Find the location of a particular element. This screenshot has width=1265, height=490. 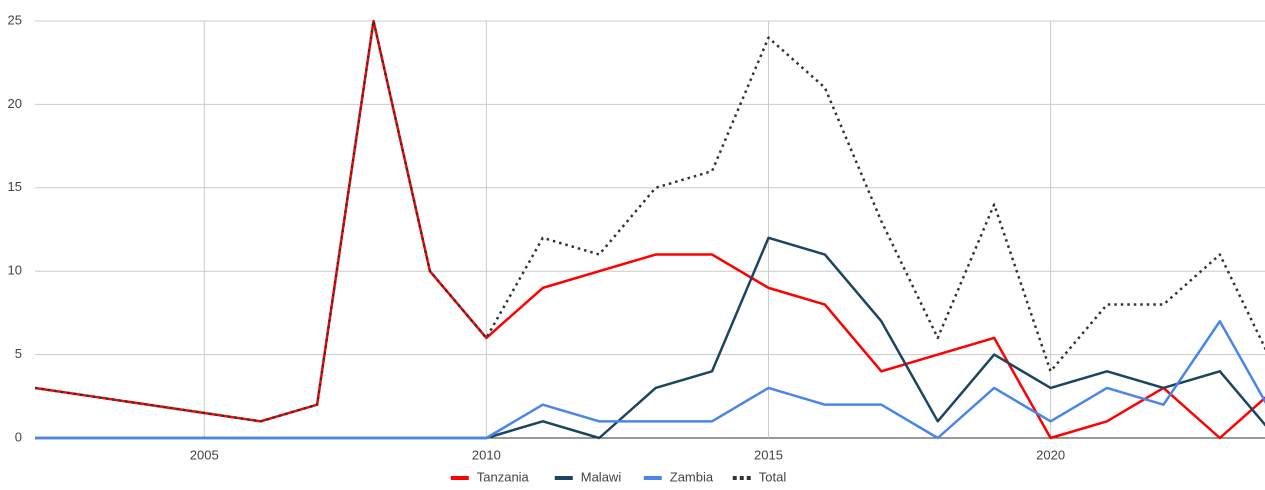

x-tick-label: 2020 is located at coordinates (1050, 454).